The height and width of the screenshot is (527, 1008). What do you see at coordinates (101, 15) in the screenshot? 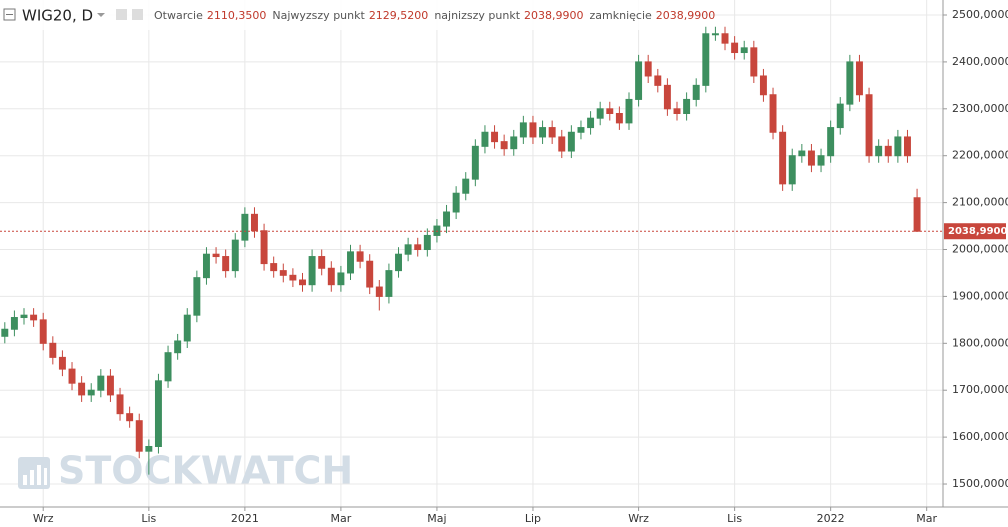
I see `dropdown` at bounding box center [101, 15].